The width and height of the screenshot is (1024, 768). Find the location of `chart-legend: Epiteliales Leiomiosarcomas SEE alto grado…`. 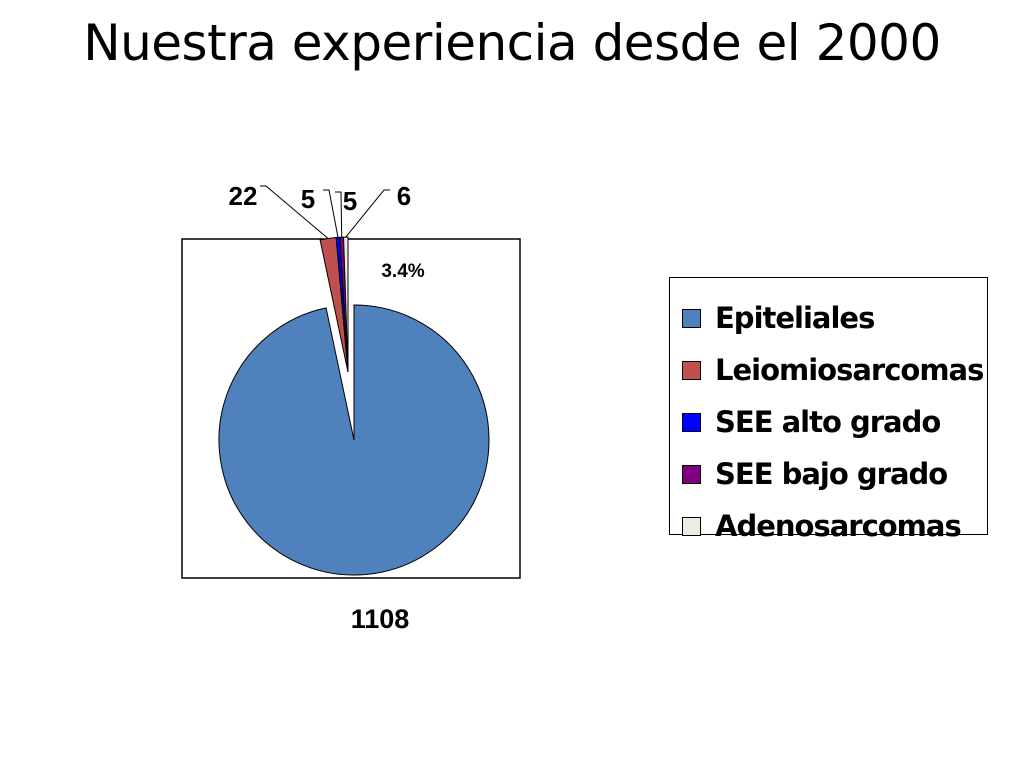

chart-legend: Epiteliales Leiomiosarcomas SEE alto grado… is located at coordinates (828, 410).